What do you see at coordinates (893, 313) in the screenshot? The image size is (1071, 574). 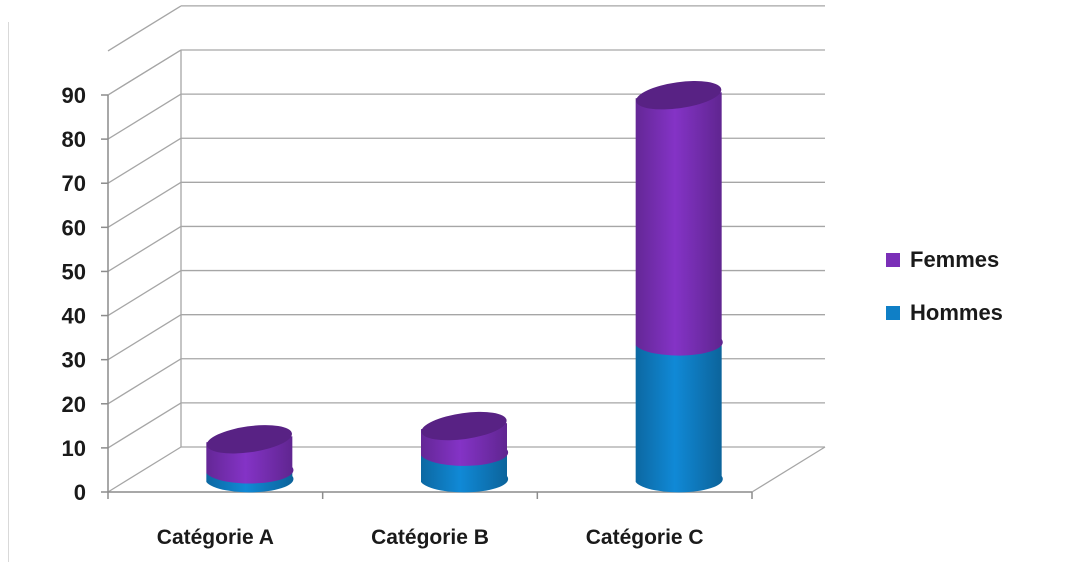 I see `legend-swatch-hommes` at bounding box center [893, 313].